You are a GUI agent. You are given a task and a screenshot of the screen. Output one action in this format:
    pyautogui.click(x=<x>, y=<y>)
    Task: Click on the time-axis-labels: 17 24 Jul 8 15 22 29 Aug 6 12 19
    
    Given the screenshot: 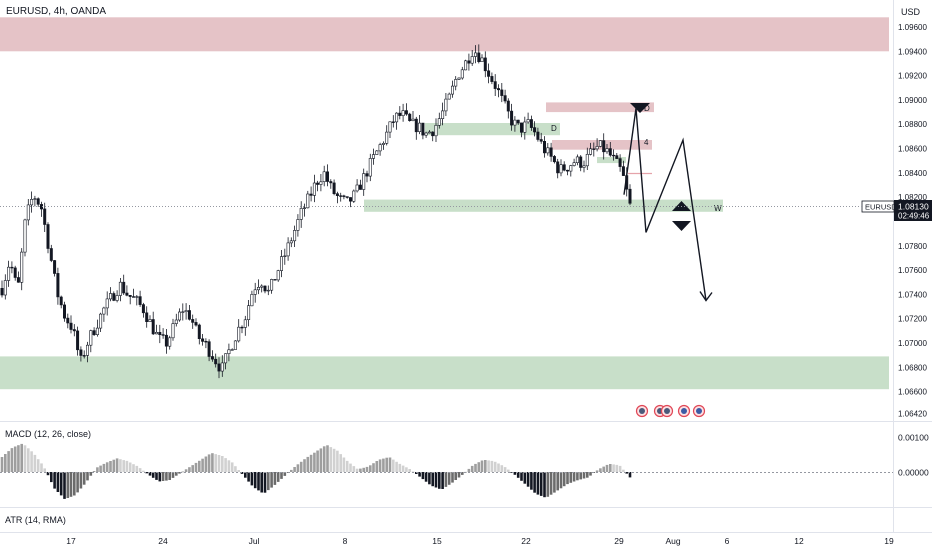 What is the action you would take?
    pyautogui.click(x=480, y=541)
    